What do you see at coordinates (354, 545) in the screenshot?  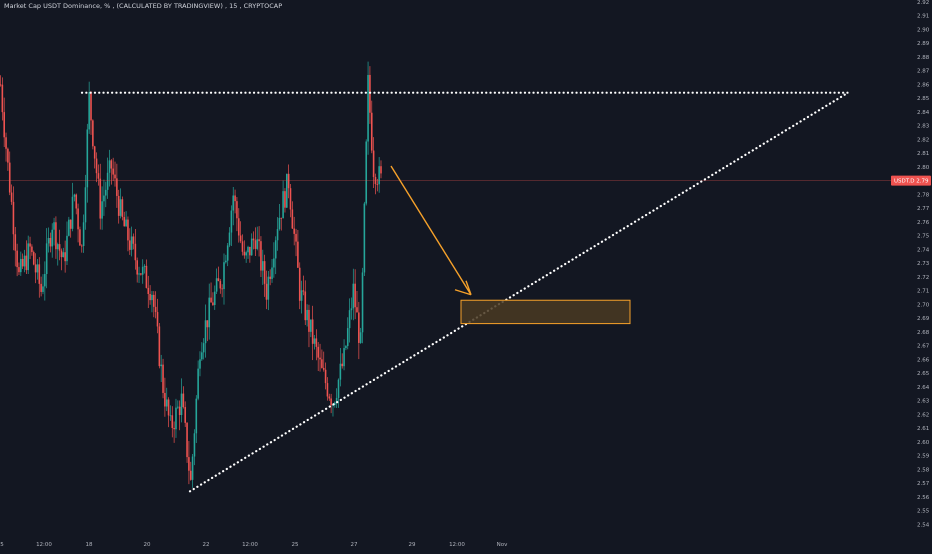 I see `x-tick-label: 27` at bounding box center [354, 545].